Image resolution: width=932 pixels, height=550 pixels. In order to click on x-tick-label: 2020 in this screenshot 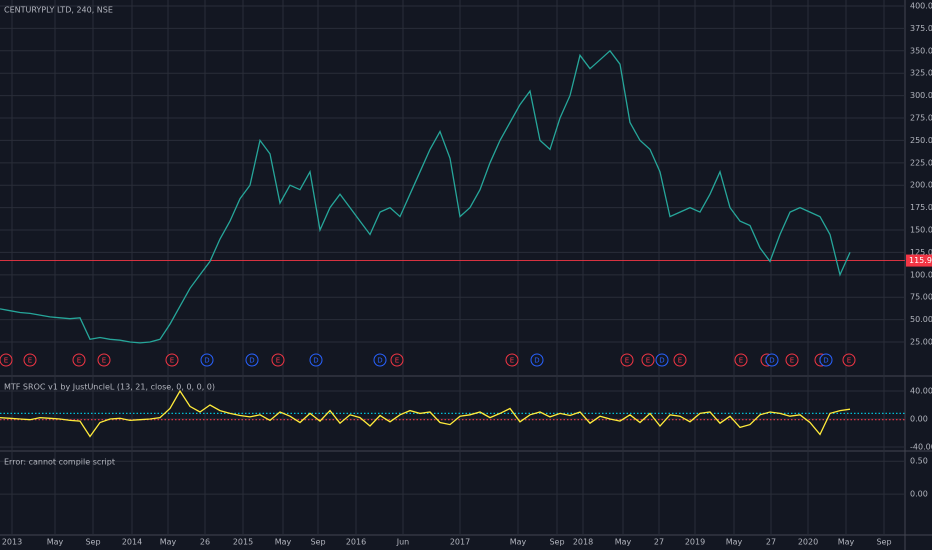, I will do `click(808, 542)`.